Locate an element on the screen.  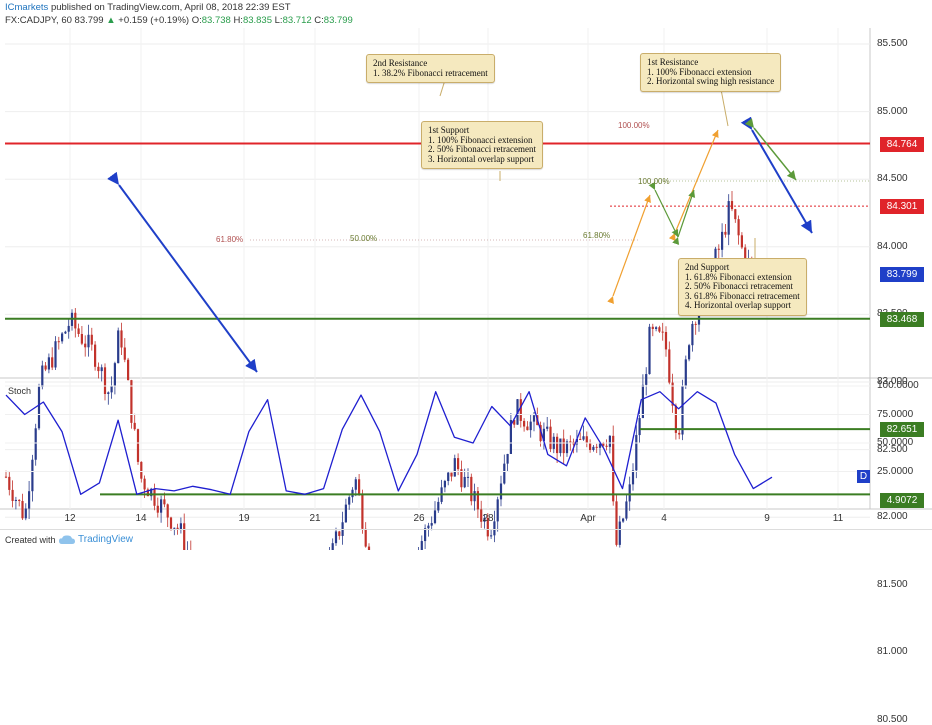
symbol-label: FX:CADJPY, 60 is located at coordinates (38, 20).